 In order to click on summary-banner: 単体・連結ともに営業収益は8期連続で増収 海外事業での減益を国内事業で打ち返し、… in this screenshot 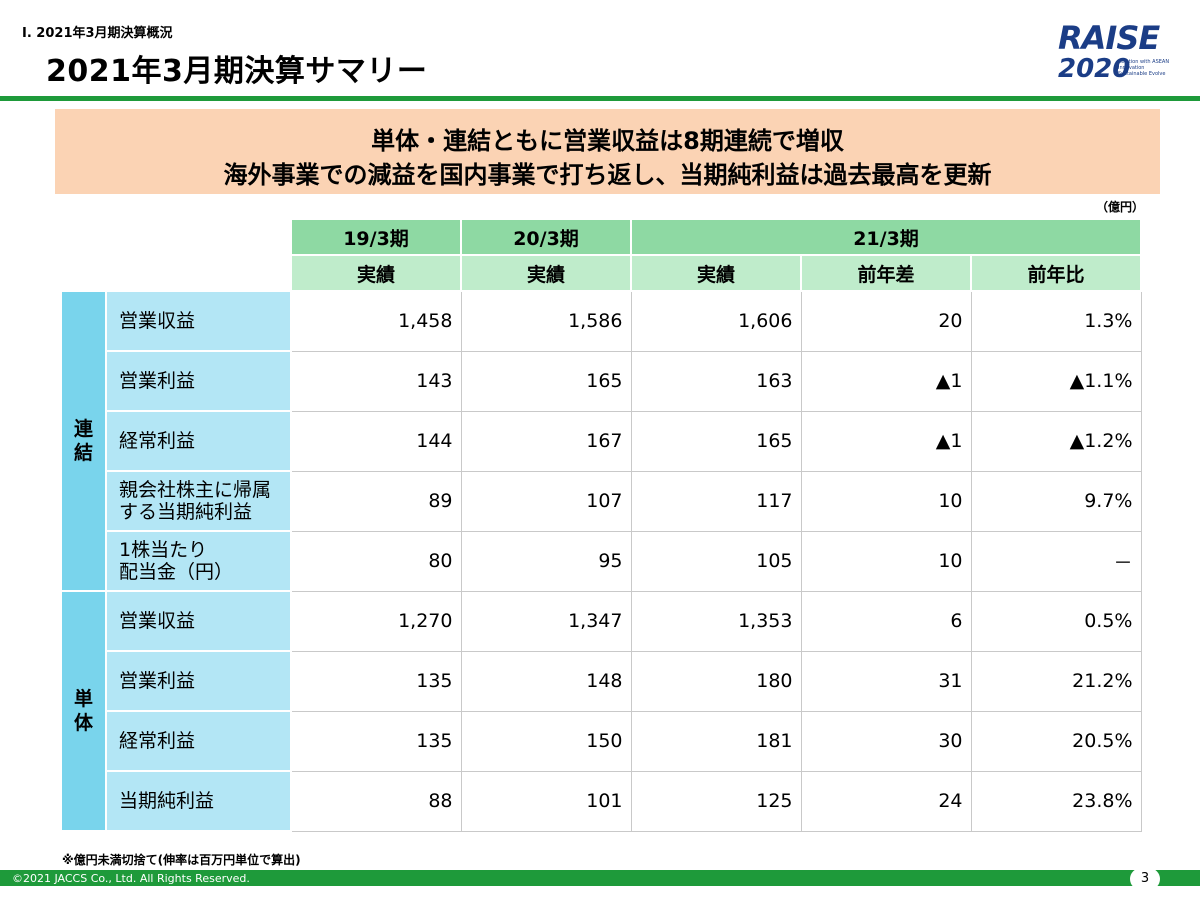, I will do `click(607, 151)`.